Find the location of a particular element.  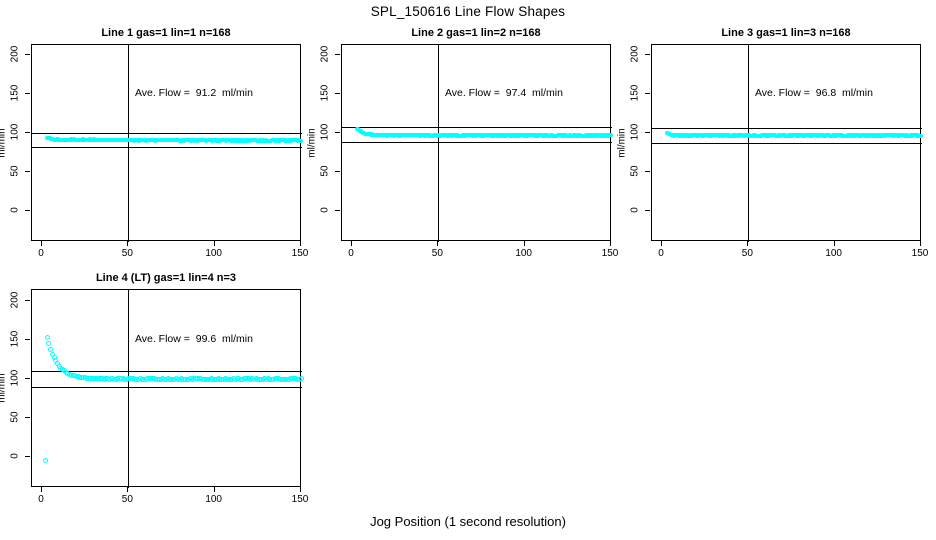

ave-flow-annotation: Ave. Flow = 96.8 ml/min is located at coordinates (813, 92).